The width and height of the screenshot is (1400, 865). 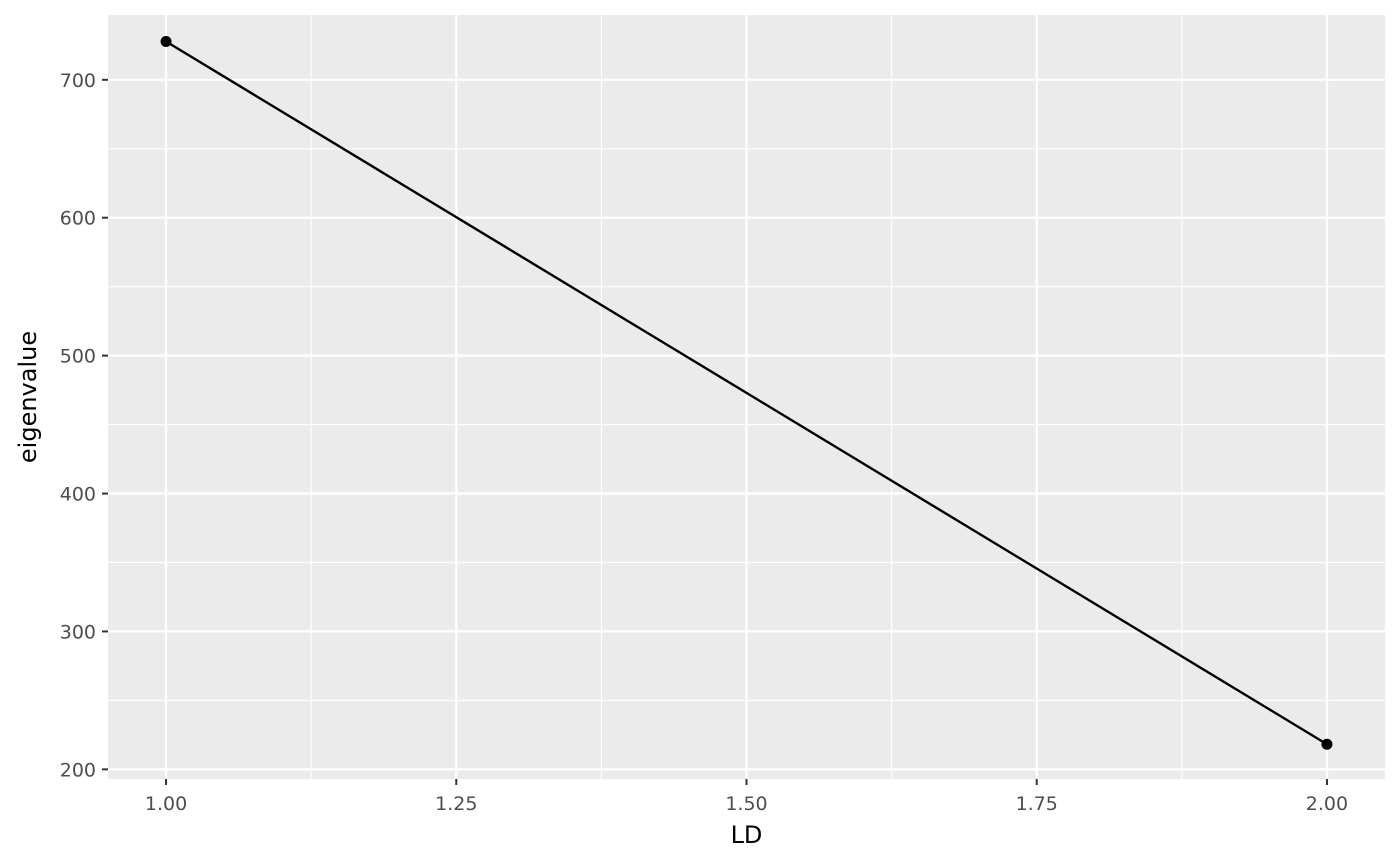 I want to click on x-tick-label: 1.50, so click(x=746, y=804).